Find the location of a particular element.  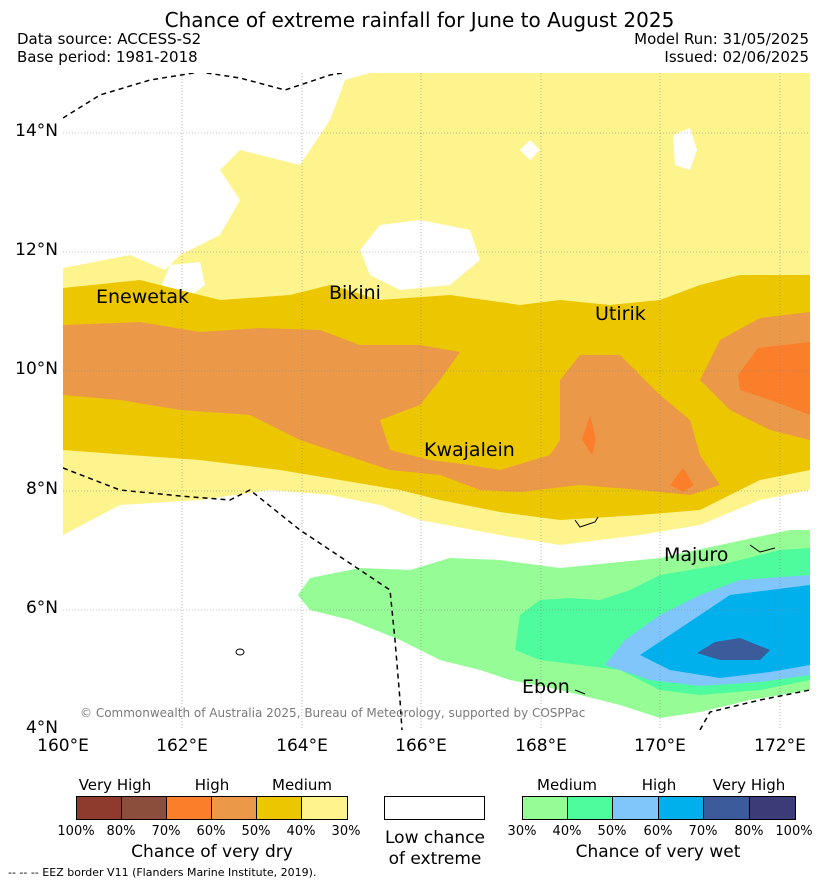

wet-percent: 100% is located at coordinates (794, 831).